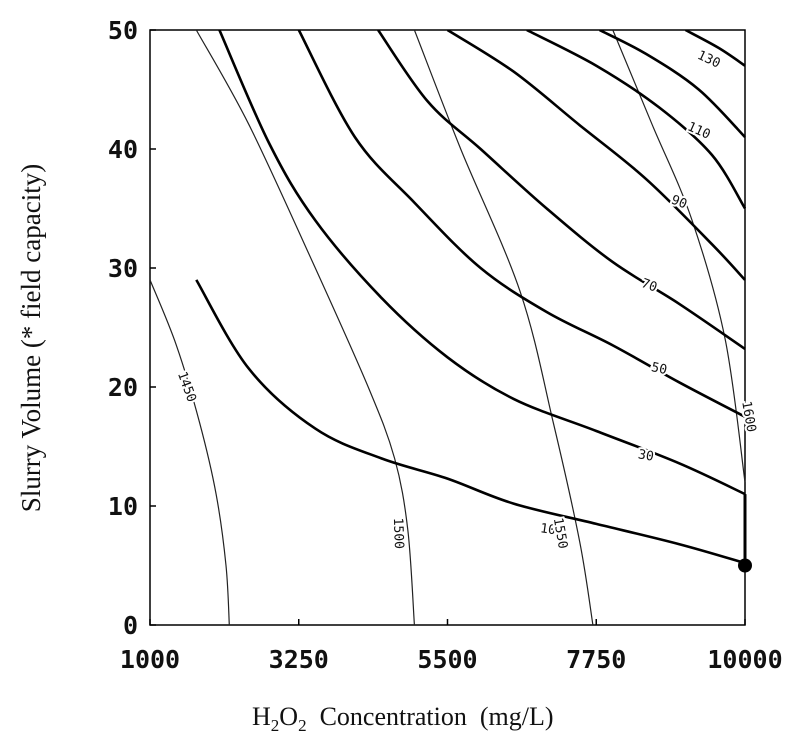 The image size is (792, 742). Describe the element at coordinates (150, 659) in the screenshot. I see `x-tick-label: 1000` at that location.